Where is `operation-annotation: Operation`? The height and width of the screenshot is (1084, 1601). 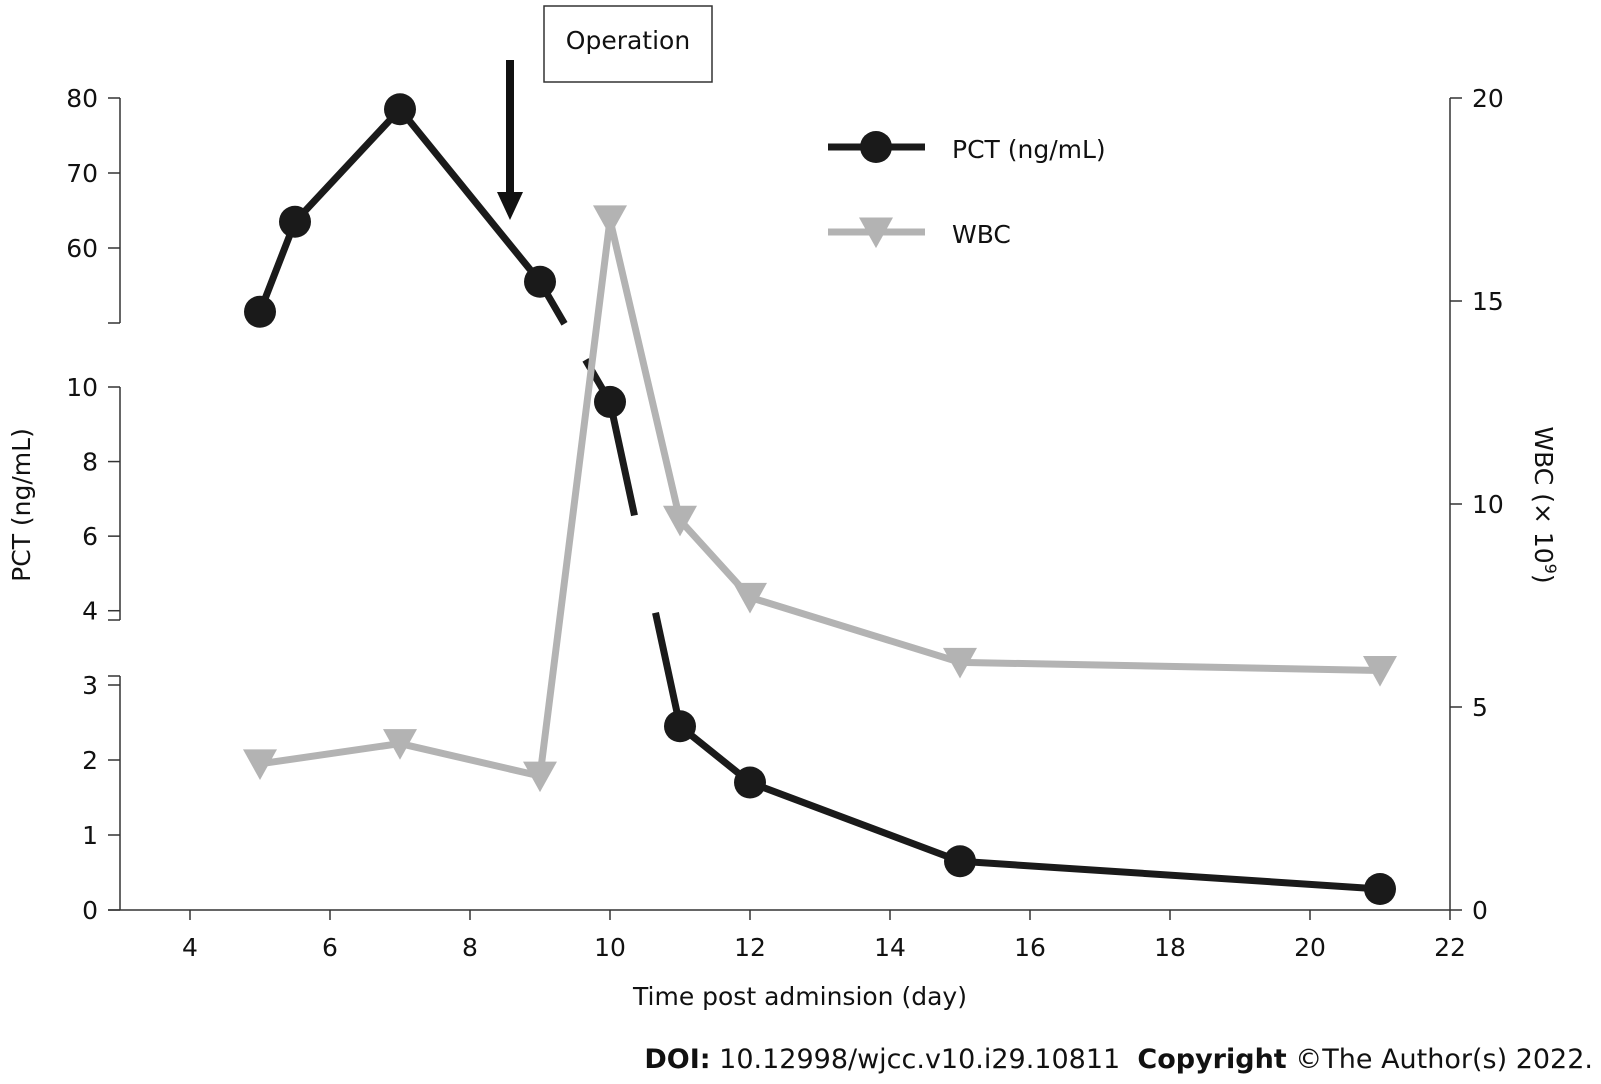
operation-annotation: Operation is located at coordinates (605, 112).